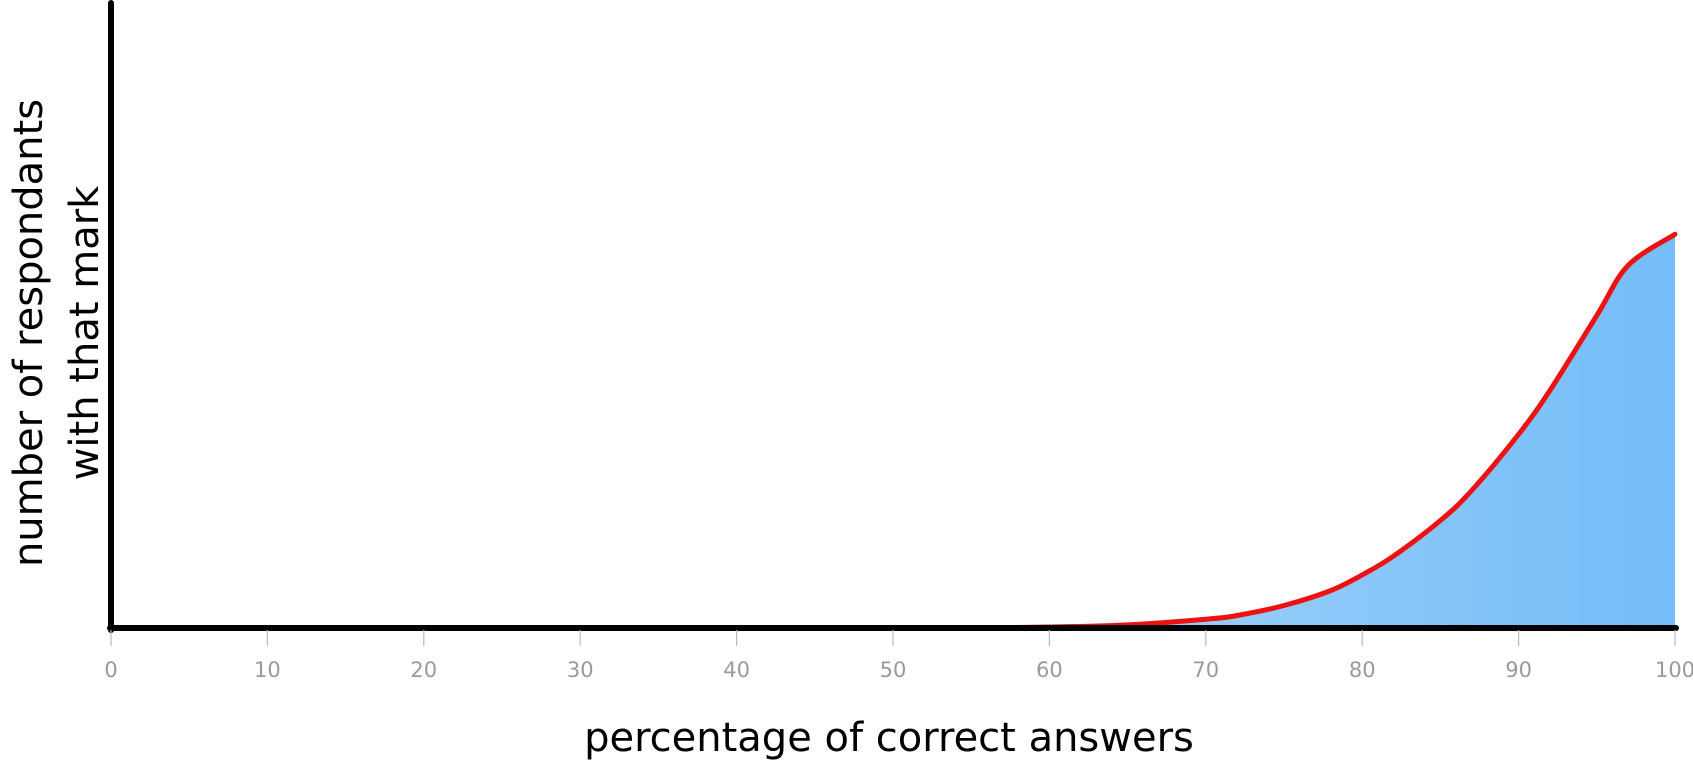  I want to click on x-tick-label: 30, so click(580, 670).